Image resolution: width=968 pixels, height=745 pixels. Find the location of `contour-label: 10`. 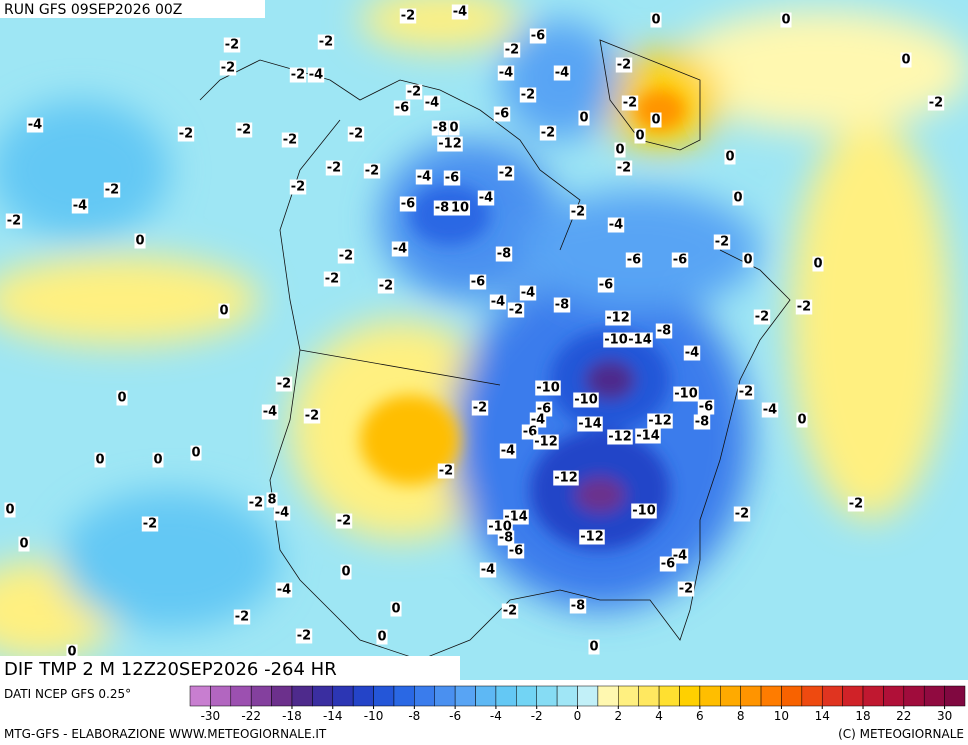

contour-label: 10 is located at coordinates (460, 208).